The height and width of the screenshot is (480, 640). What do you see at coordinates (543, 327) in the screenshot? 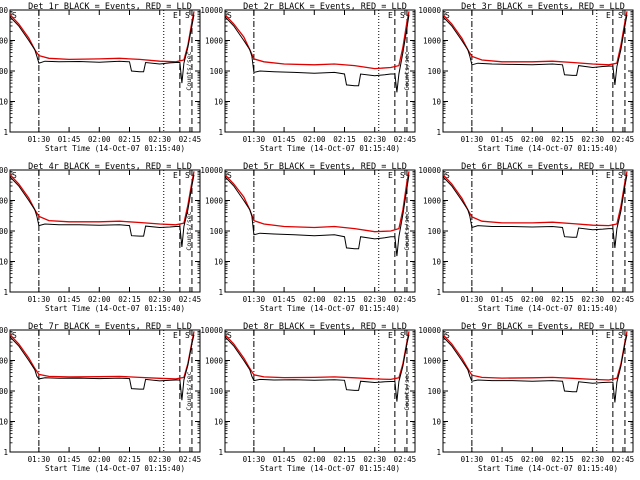
I see `panel-title: Det 9r BLACK = Events, RED = LLD` at bounding box center [543, 327].